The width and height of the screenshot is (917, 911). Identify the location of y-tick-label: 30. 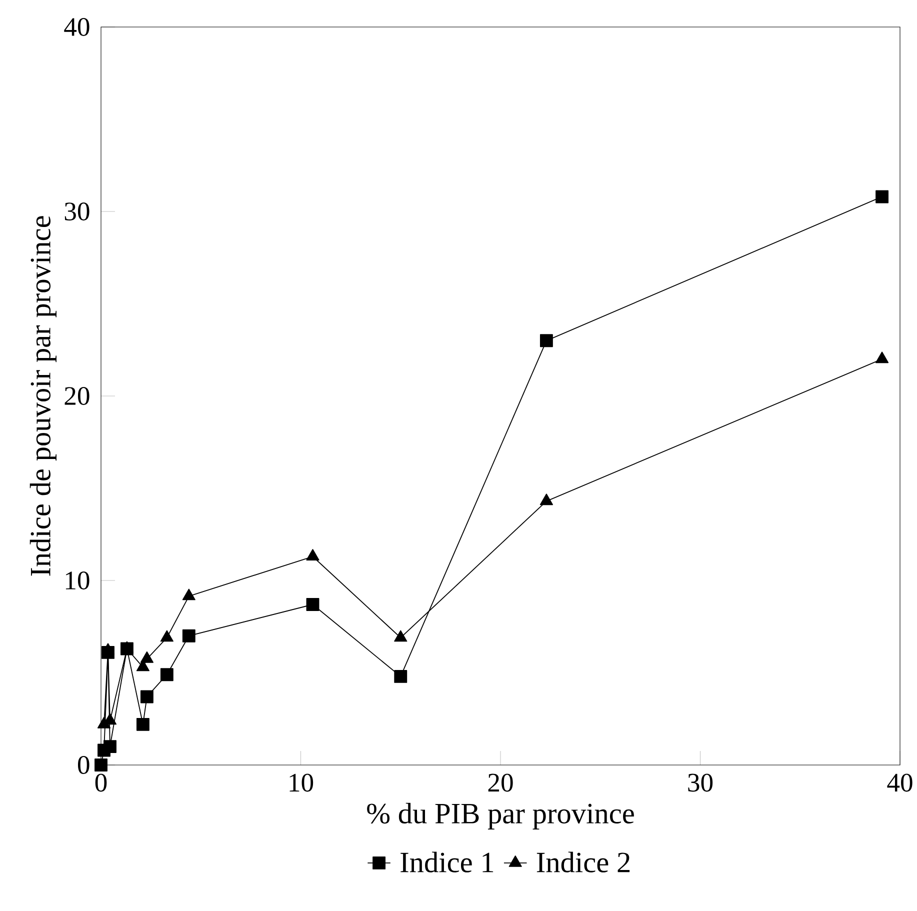
(77, 211).